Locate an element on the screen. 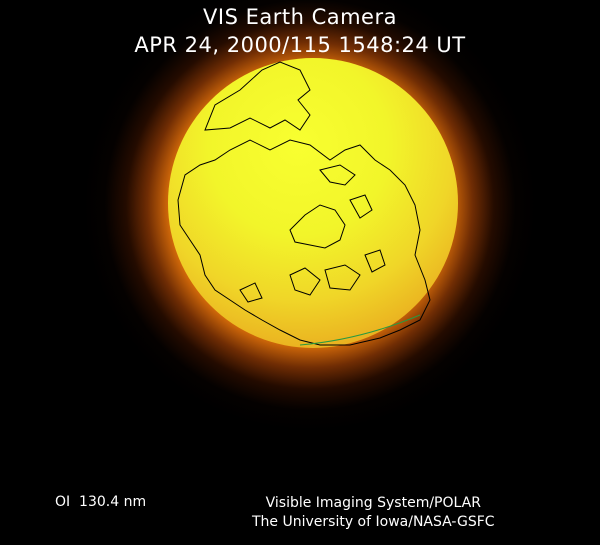 The width and height of the screenshot is (600, 545). credit-line-1: Visible Imaging System/POLAR is located at coordinates (373, 503).